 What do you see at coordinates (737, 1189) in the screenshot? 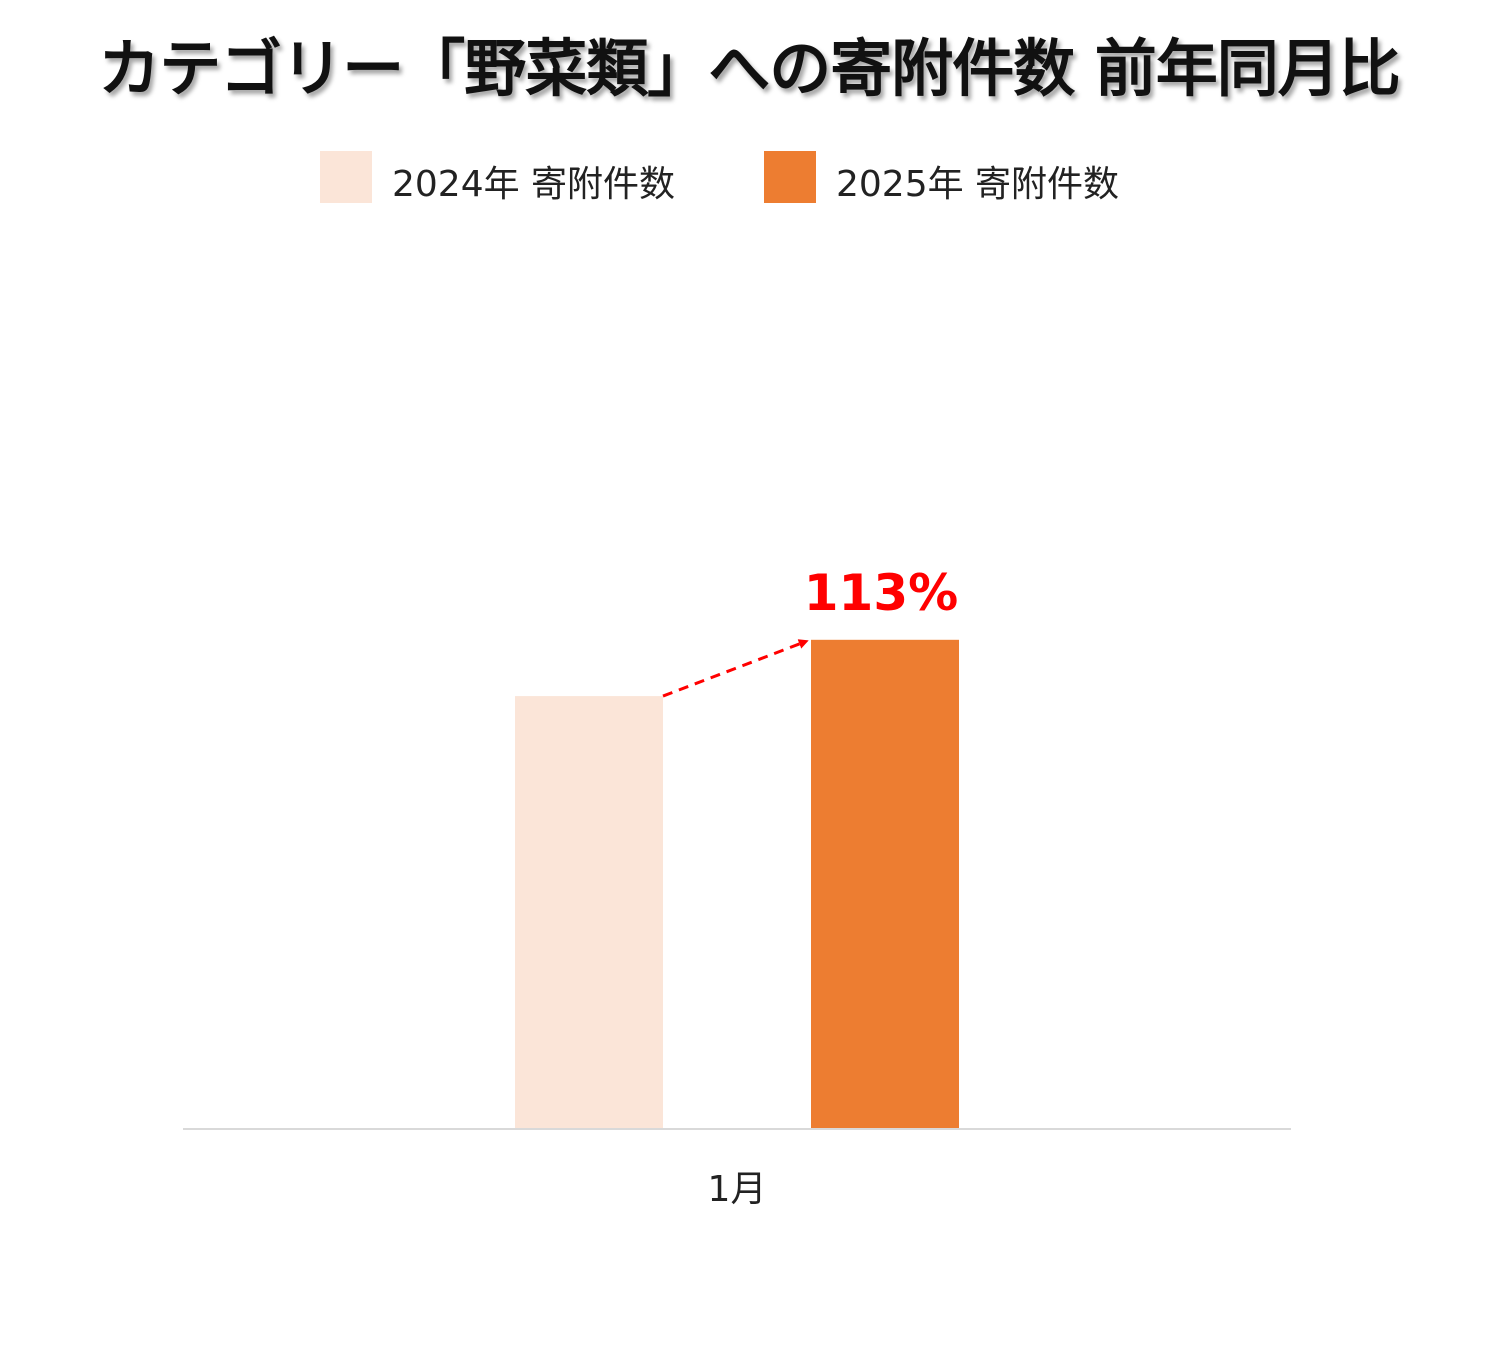
I see `x-tick-label: 1月` at bounding box center [737, 1189].